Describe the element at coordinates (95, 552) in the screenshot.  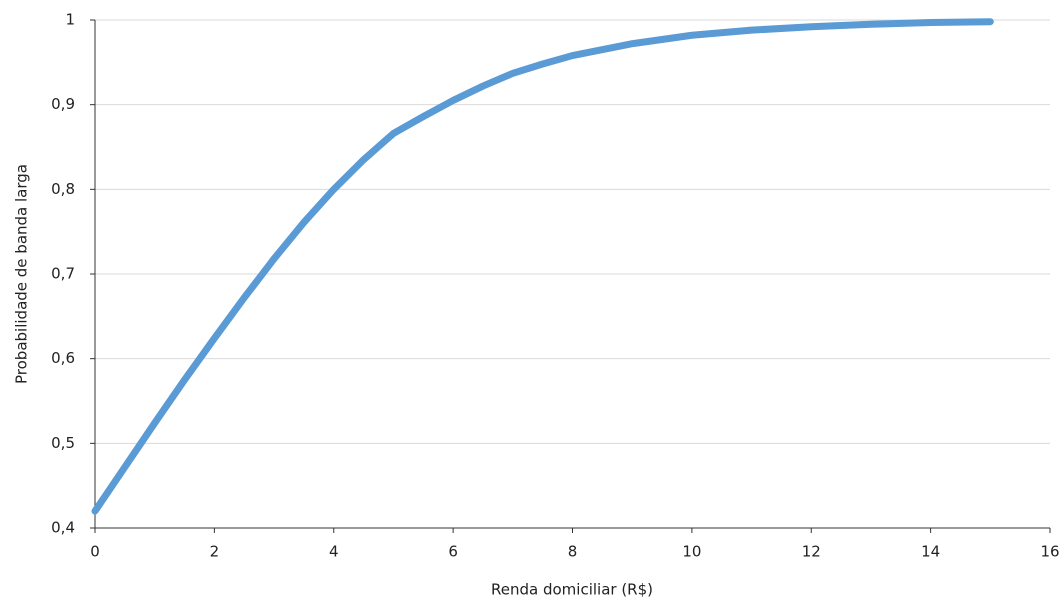
I see `x-tick-label: 0` at that location.